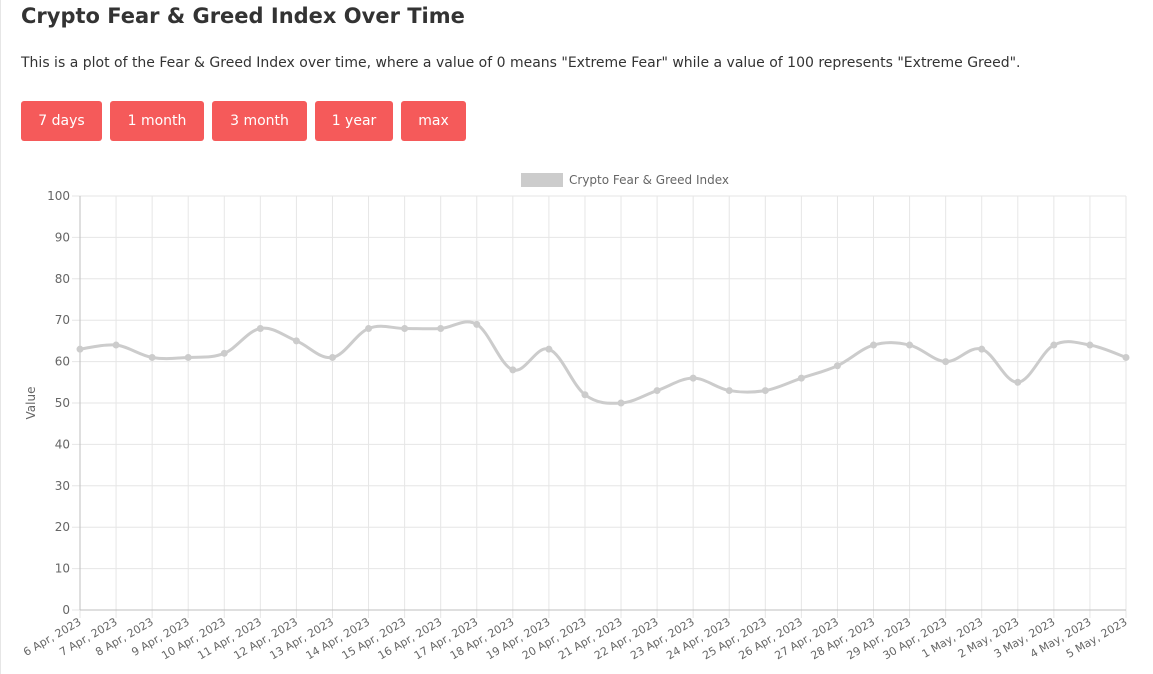 This screenshot has width=1153, height=674. Describe the element at coordinates (66, 610) in the screenshot. I see `y-tick-label: 0` at that location.